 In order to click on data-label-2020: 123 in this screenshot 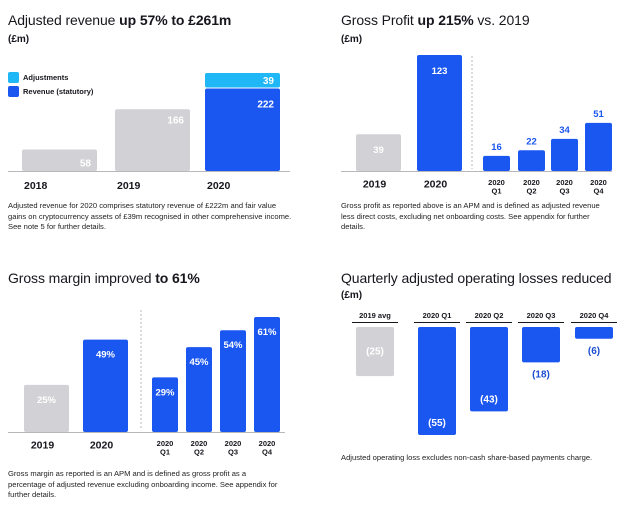, I will do `click(440, 71)`.